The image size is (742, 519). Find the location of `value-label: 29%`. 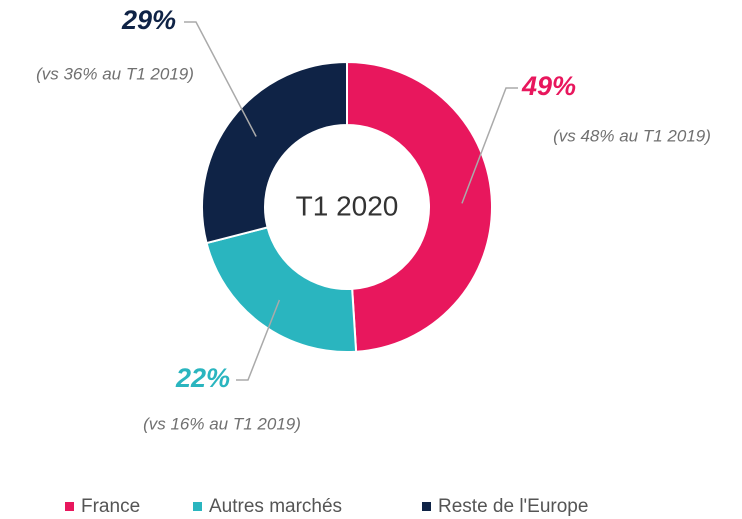

value-label: 29% is located at coordinates (148, 20).